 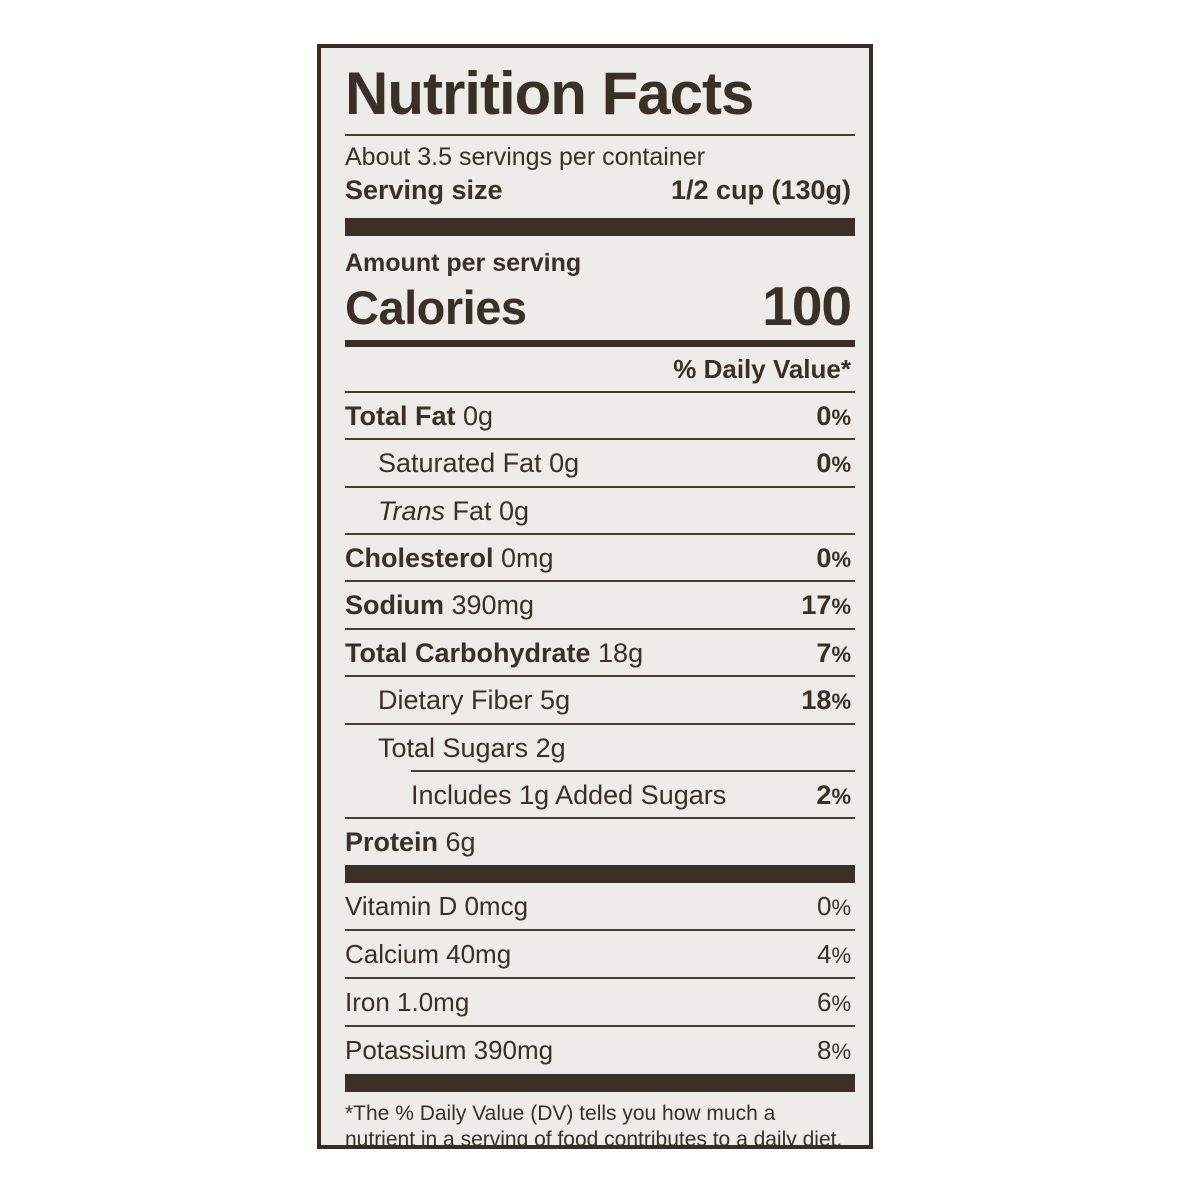 What do you see at coordinates (525, 157) in the screenshot?
I see `servings-per-container: About 3.5 servings per container` at bounding box center [525, 157].